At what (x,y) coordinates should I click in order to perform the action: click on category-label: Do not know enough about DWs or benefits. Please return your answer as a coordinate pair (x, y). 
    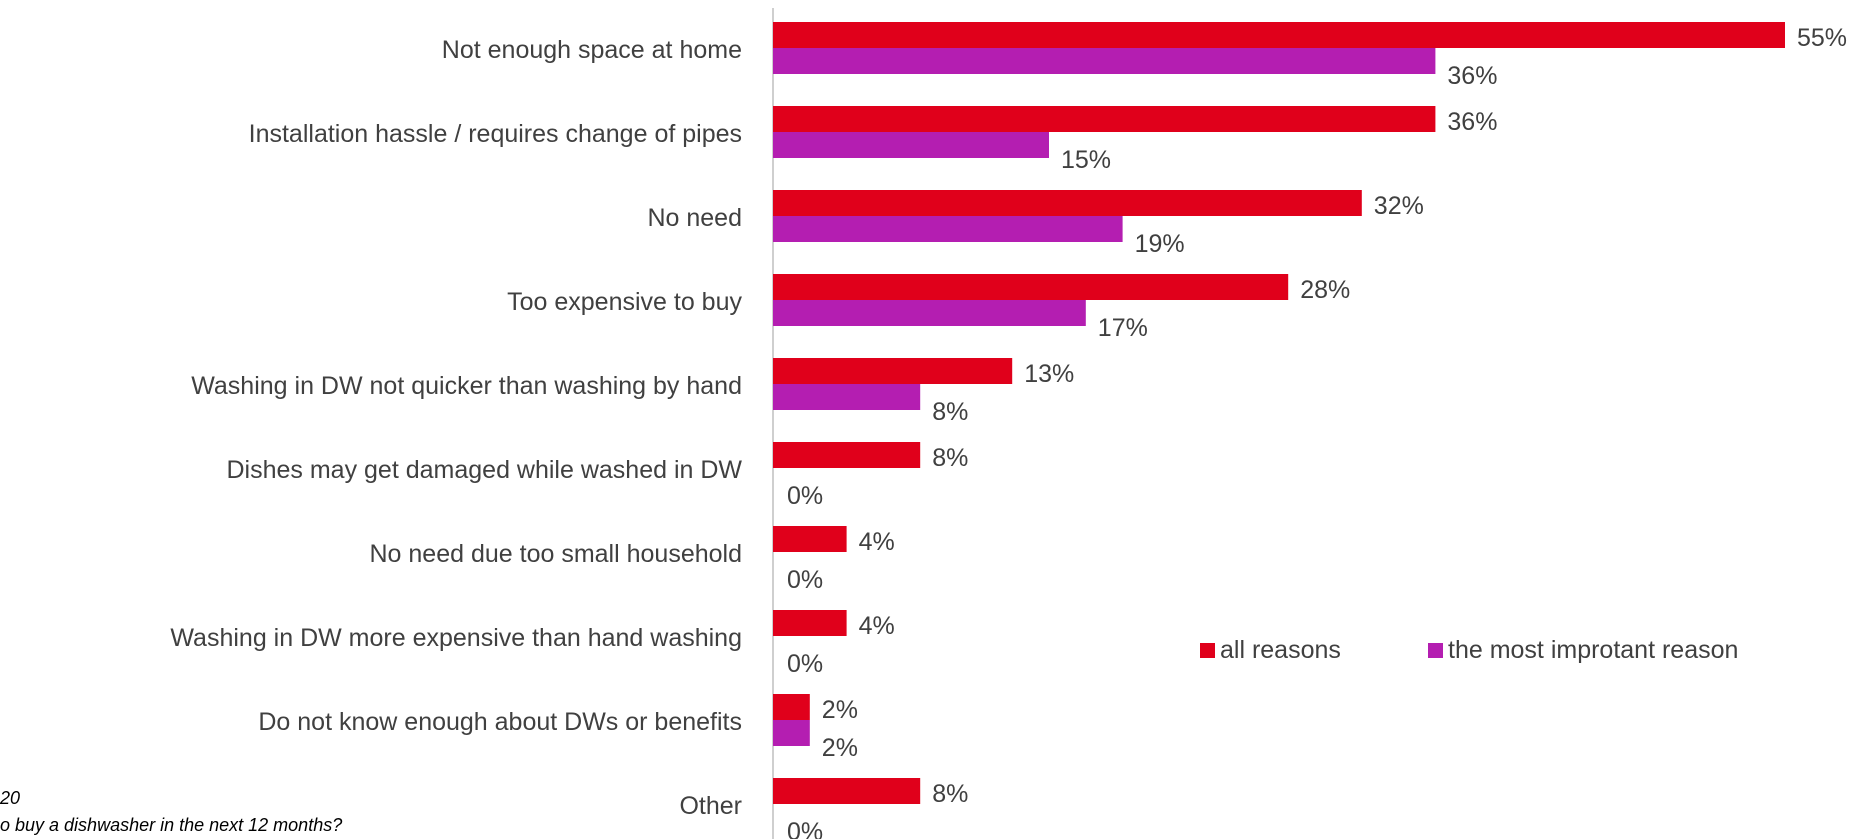
    Looking at the image, I should click on (500, 722).